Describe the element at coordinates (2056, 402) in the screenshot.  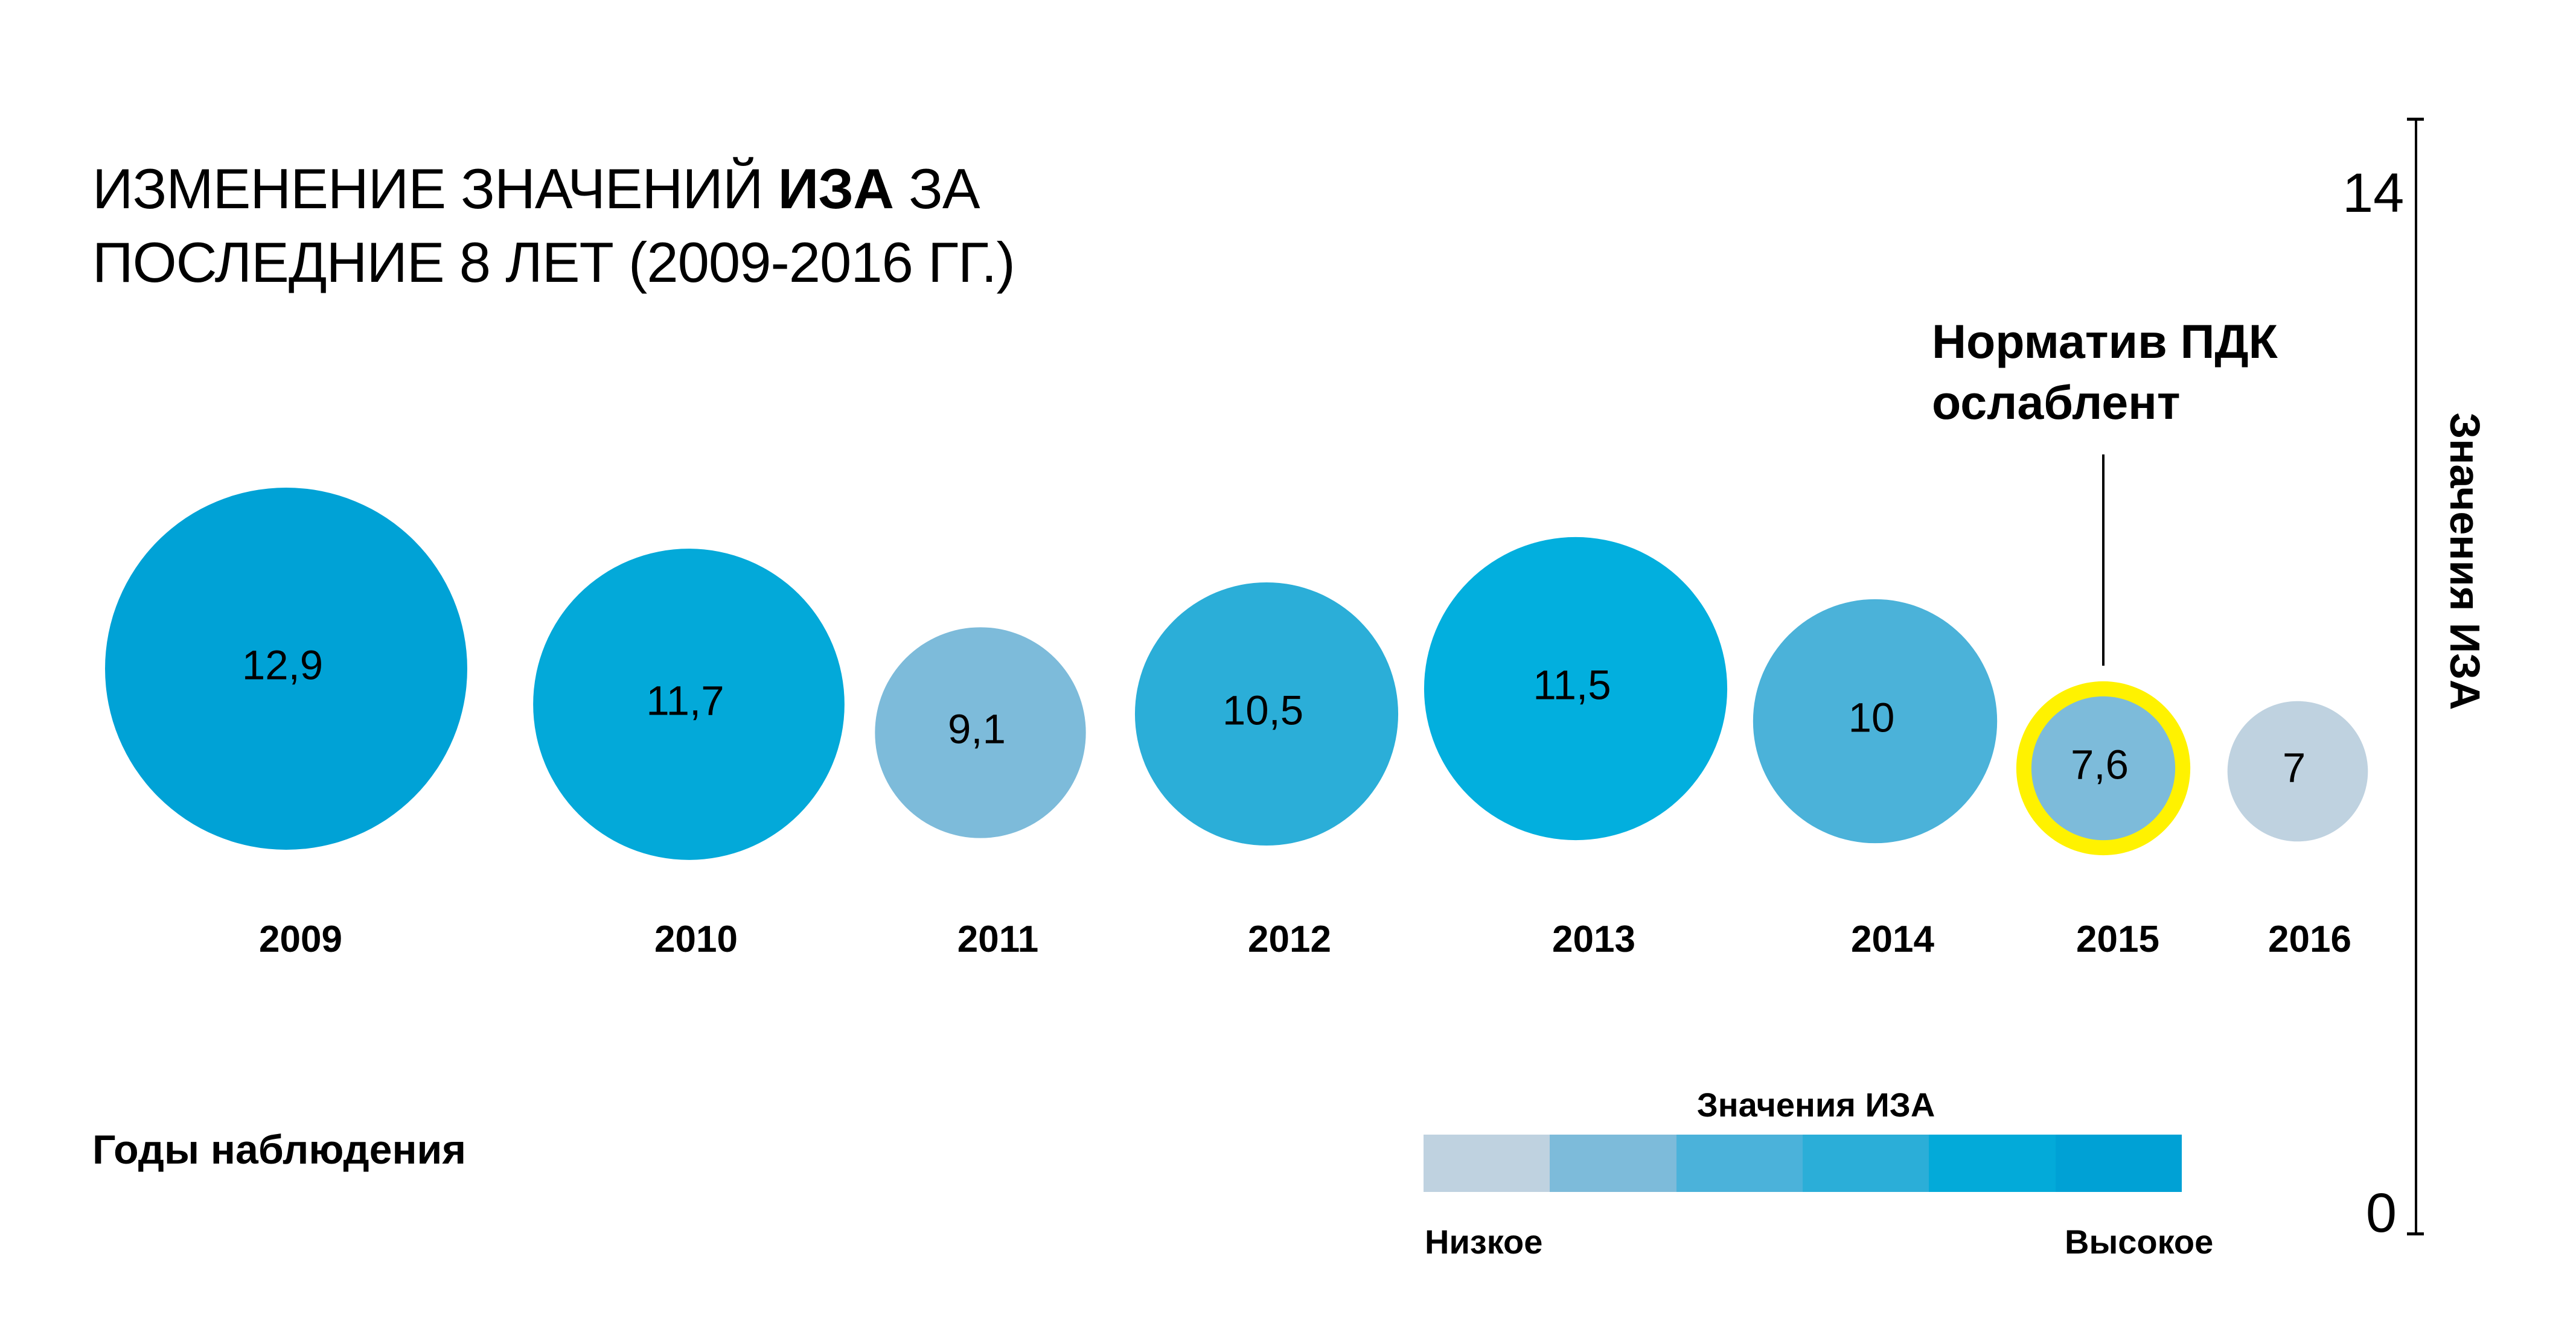
I see `annotation-line-2: ослаблент` at that location.